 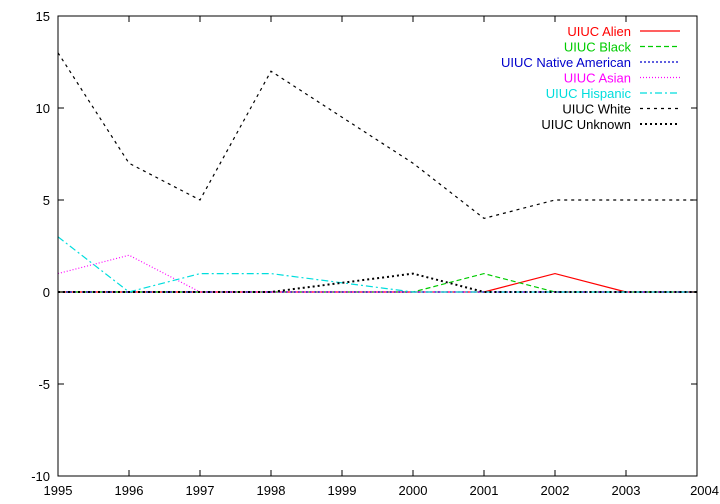 I want to click on x-tick-label: 2002, so click(x=555, y=490).